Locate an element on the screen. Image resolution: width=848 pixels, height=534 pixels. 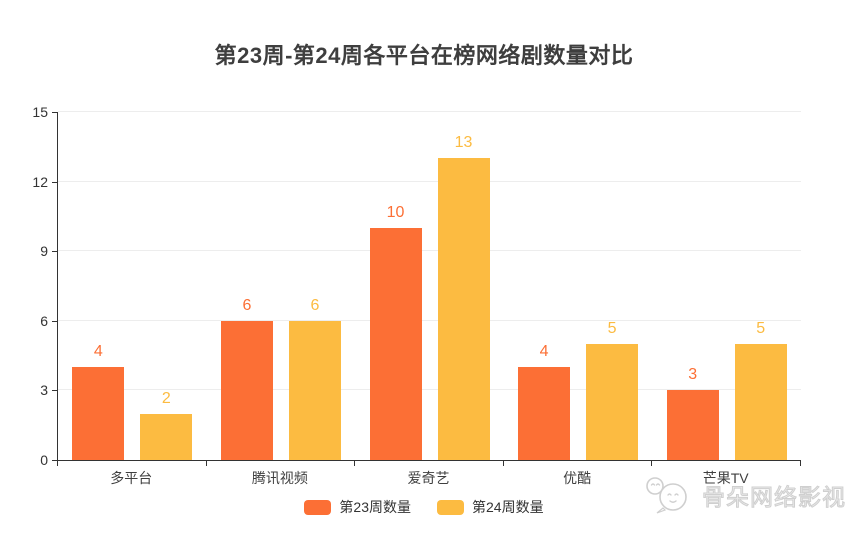
legend-label: 第24周数量 is located at coordinates (508, 507).